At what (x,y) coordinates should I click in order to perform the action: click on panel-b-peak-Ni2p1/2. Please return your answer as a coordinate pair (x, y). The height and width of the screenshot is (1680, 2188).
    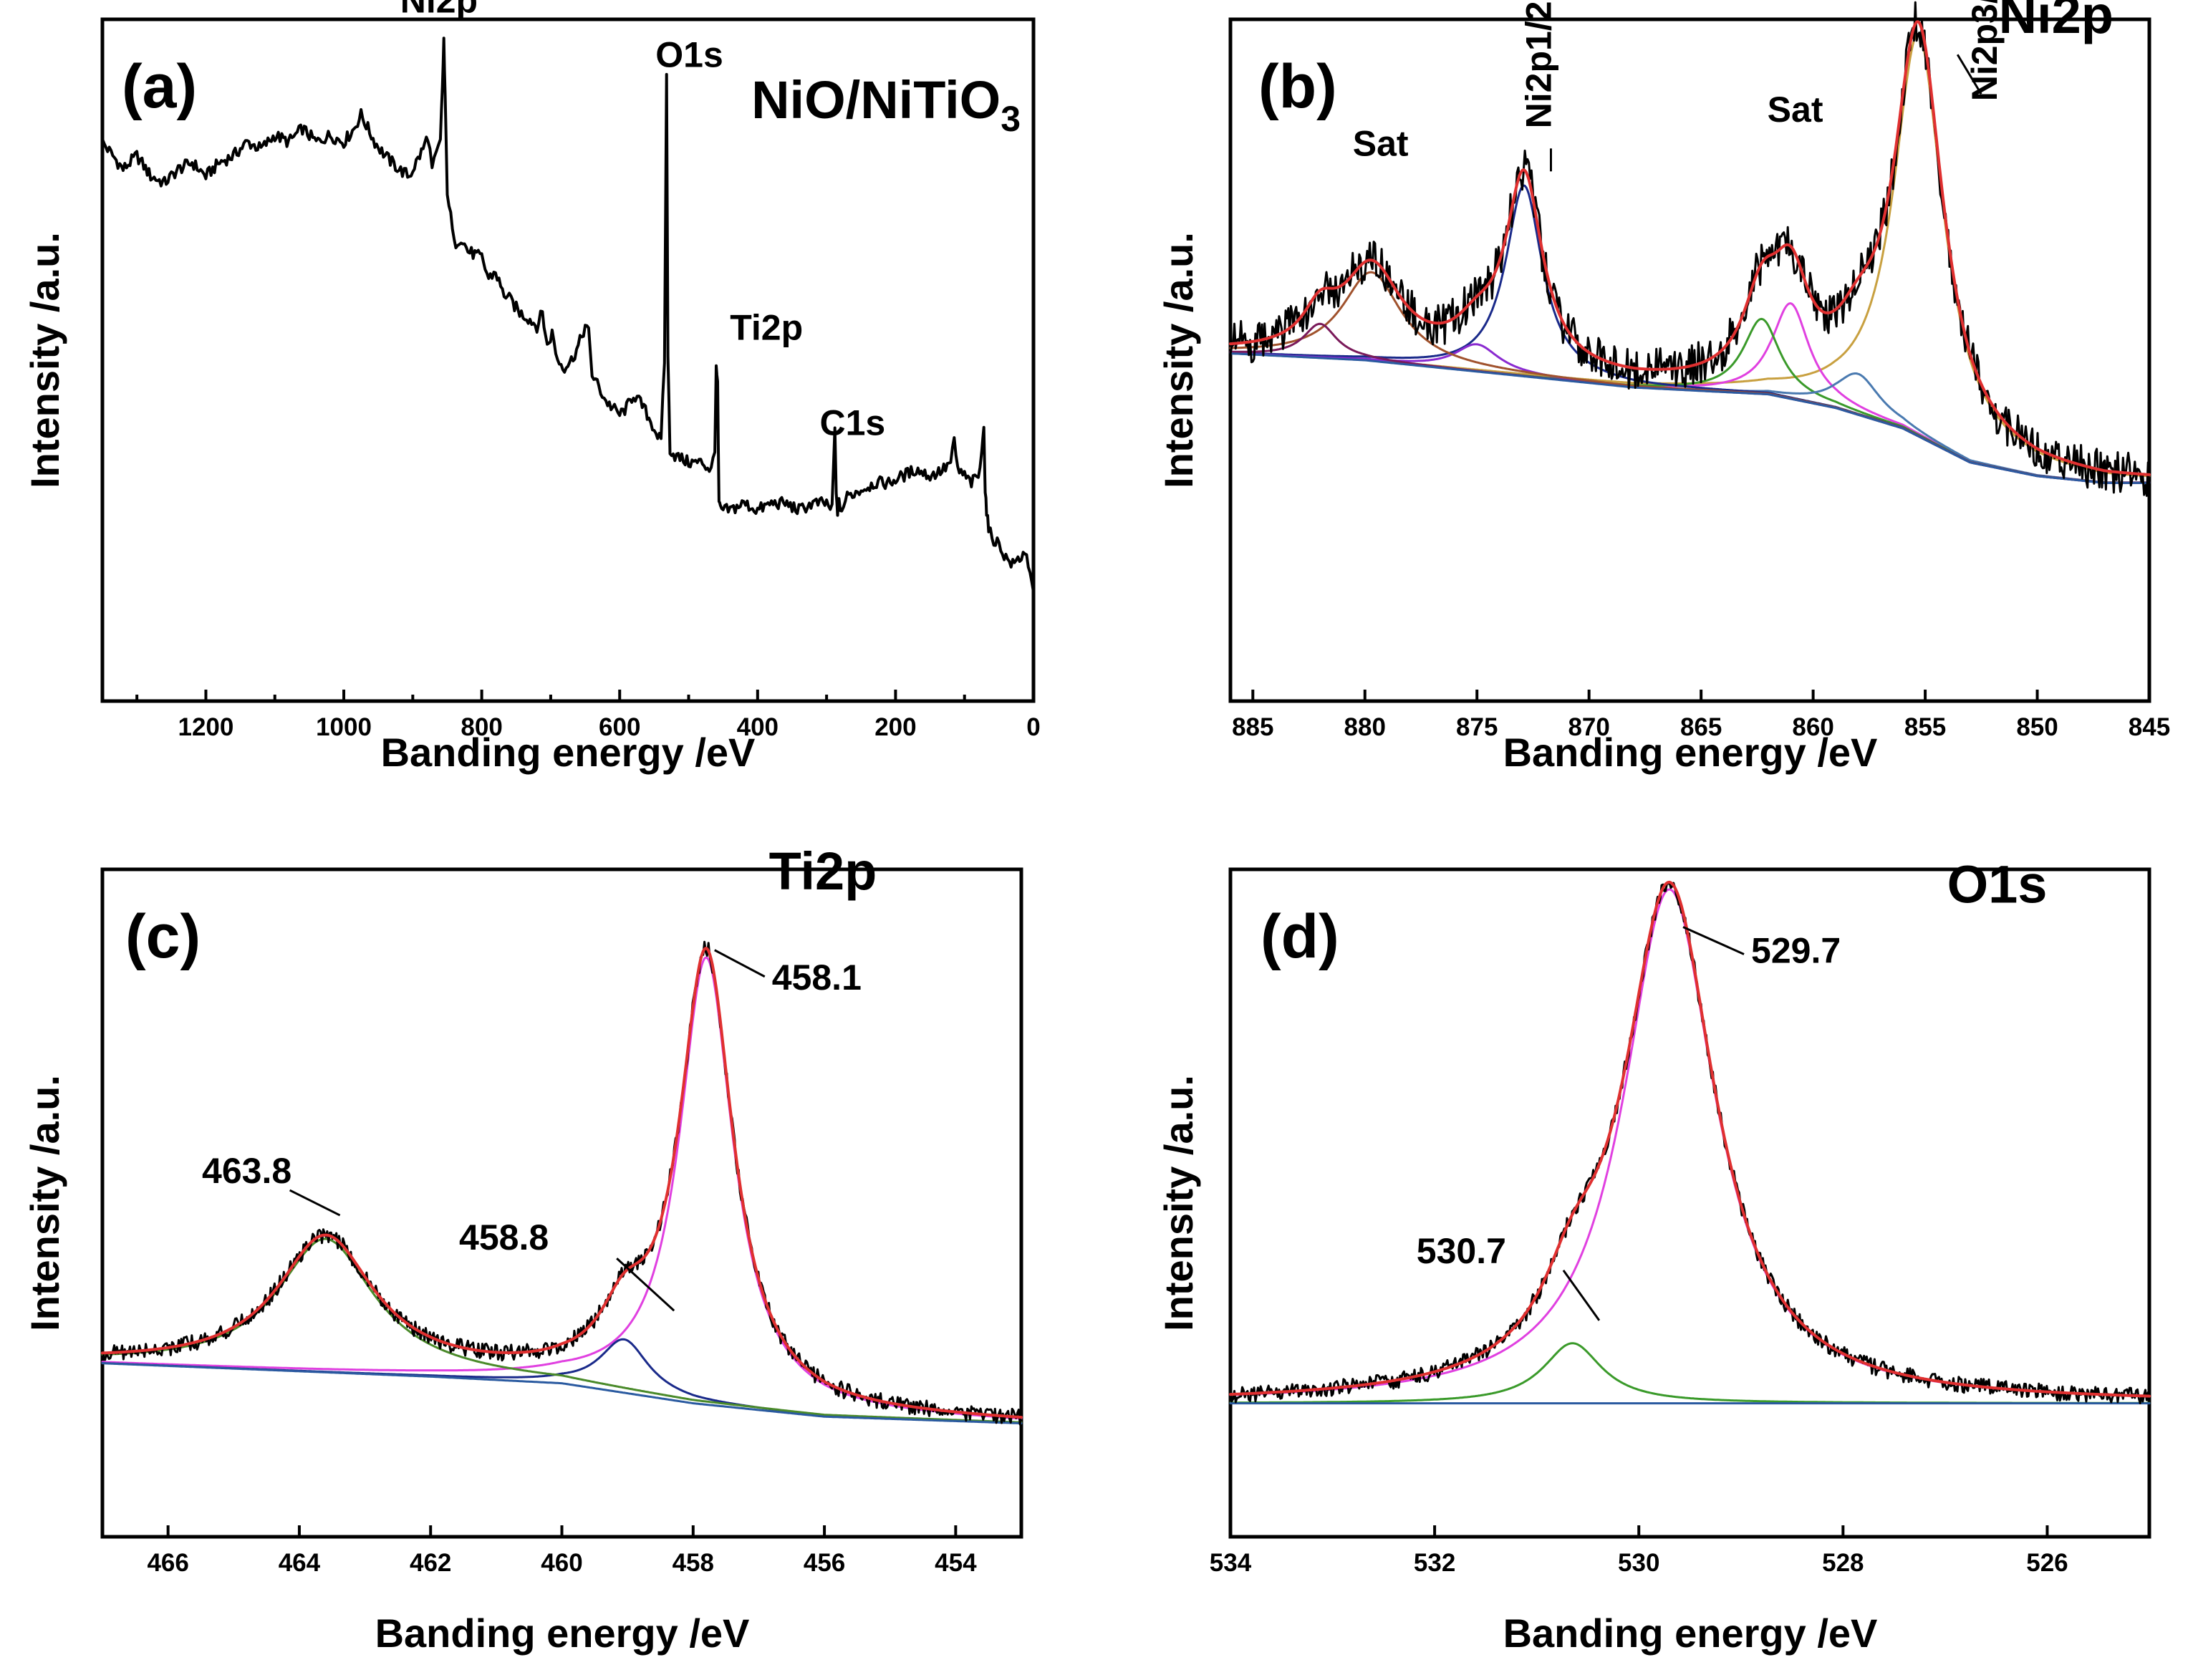
    Looking at the image, I should click on (1690, 334).